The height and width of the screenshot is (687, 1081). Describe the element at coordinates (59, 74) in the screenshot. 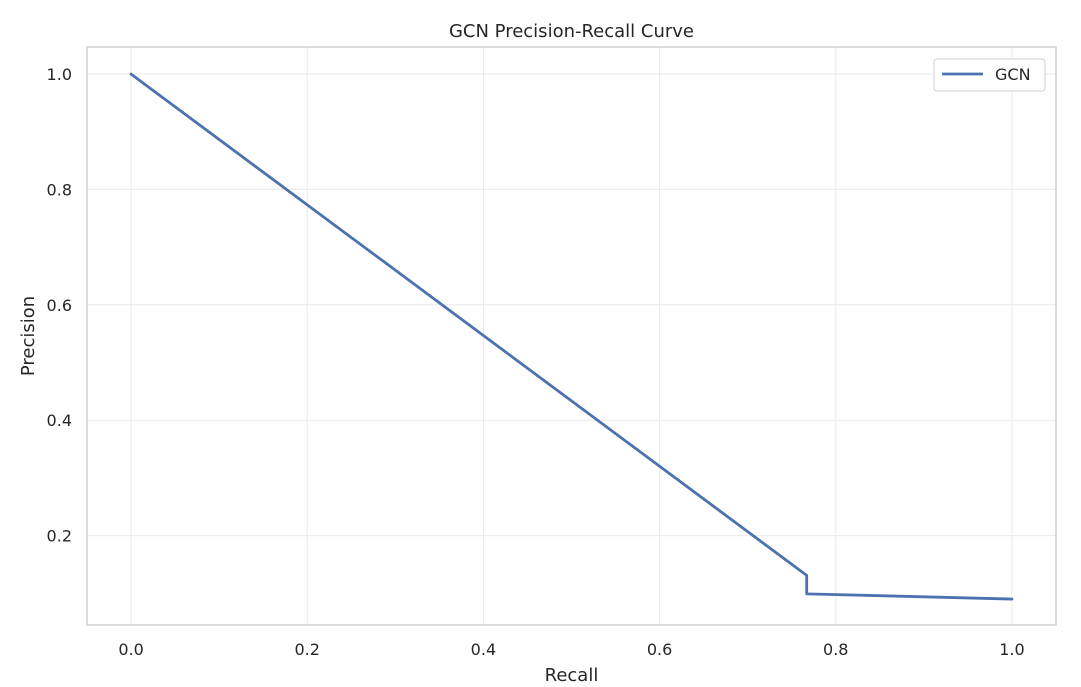

I see `y-tick-label: 1.0` at that location.